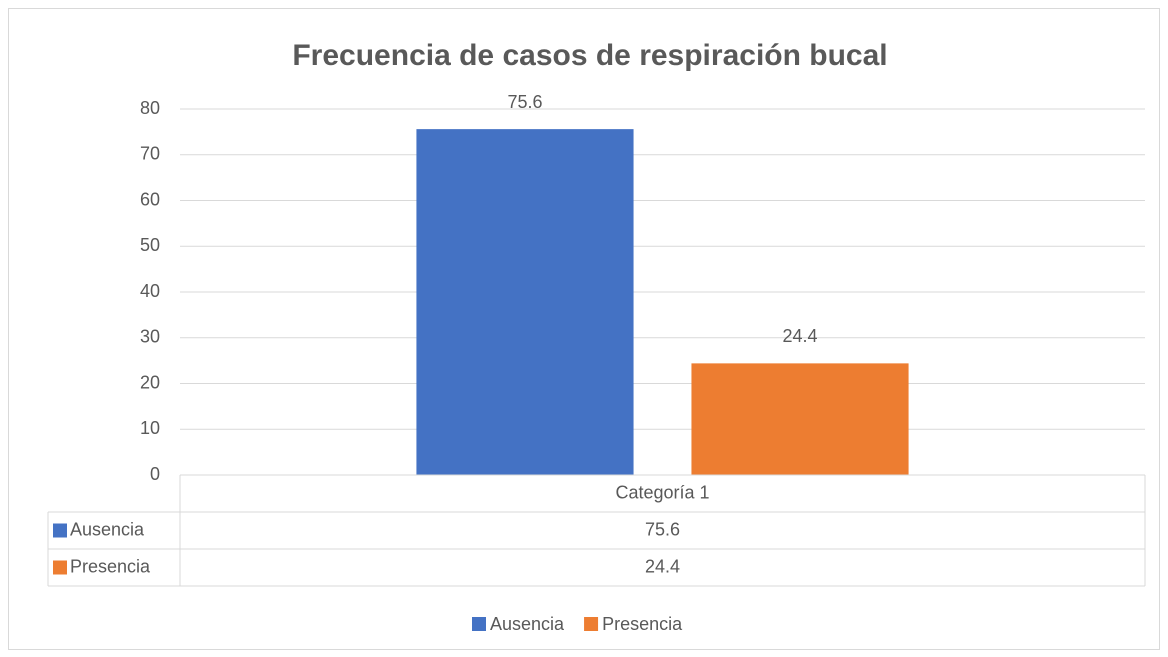 The height and width of the screenshot is (657, 1168). What do you see at coordinates (799, 336) in the screenshot?
I see `data-label: 24.4` at bounding box center [799, 336].